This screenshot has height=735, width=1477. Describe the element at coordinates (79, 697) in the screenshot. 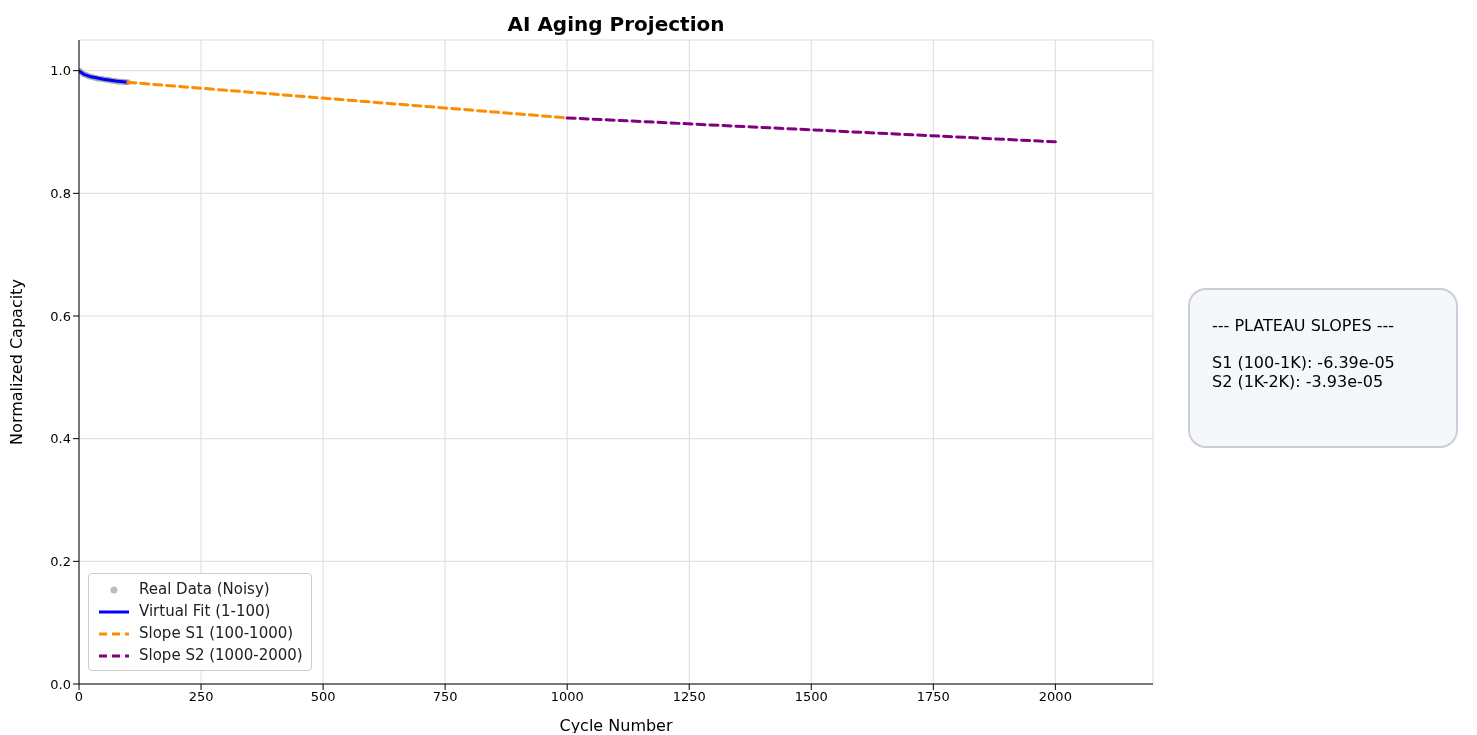

I see `x-tick-label: 0` at that location.